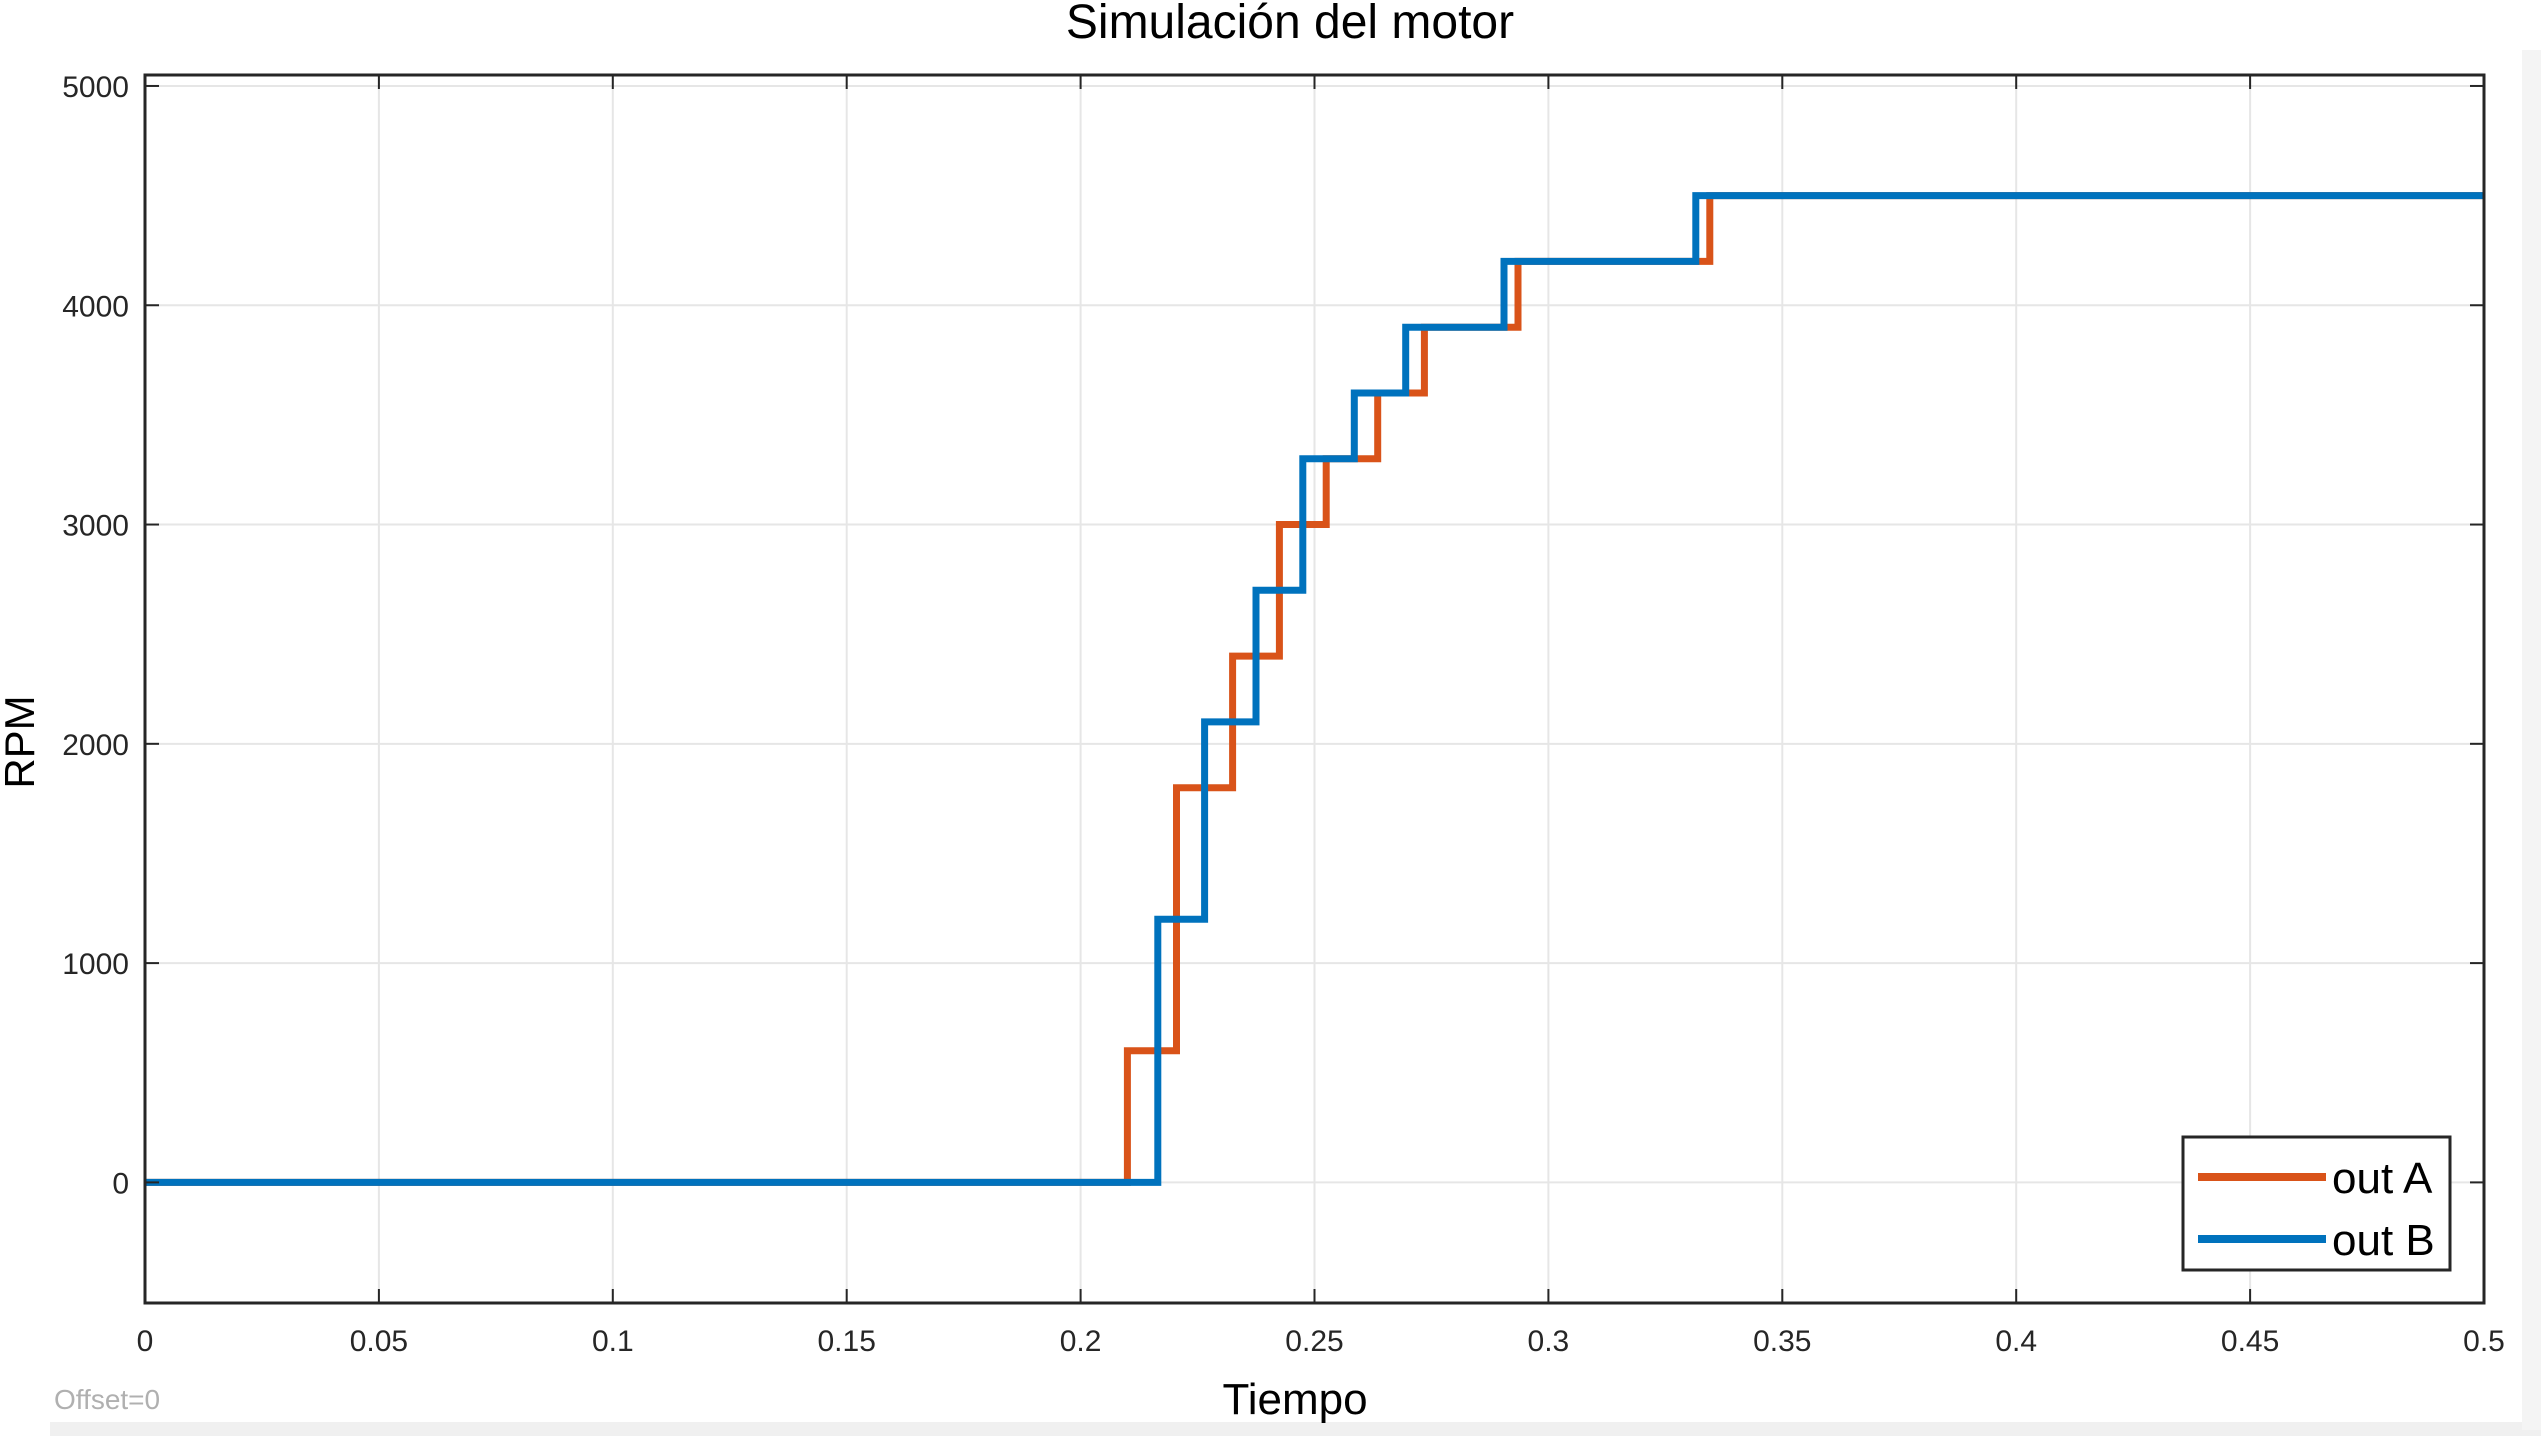  I want to click on x-tick-label: 0.2, so click(1081, 1341).